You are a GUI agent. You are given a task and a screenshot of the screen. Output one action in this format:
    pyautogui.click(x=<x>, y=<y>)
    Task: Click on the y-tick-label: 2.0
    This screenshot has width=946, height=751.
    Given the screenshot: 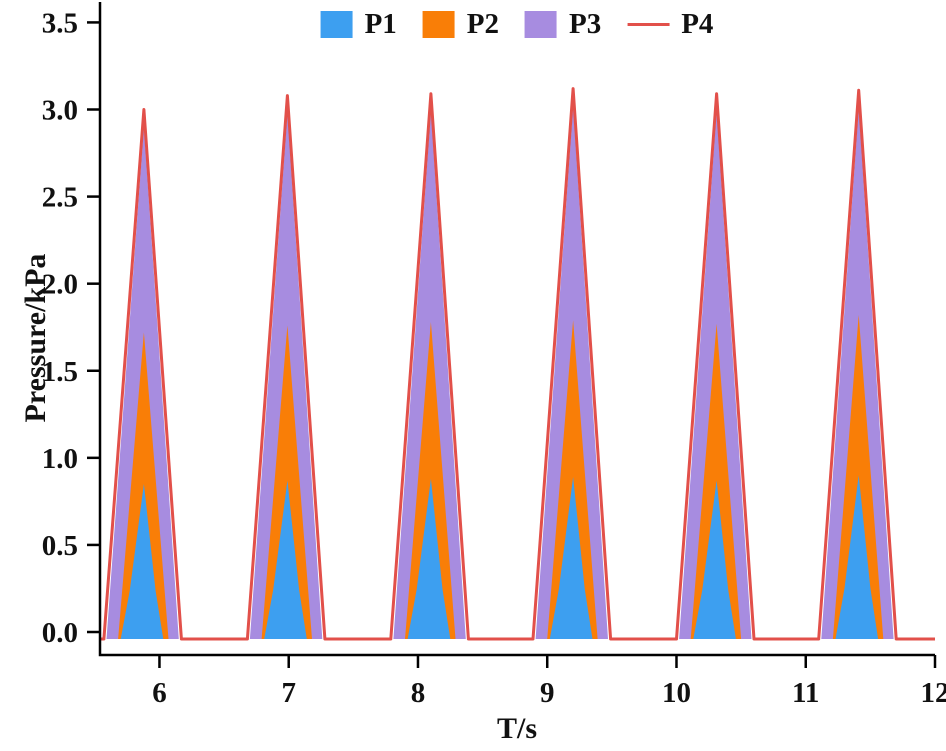 What is the action you would take?
    pyautogui.click(x=60, y=285)
    